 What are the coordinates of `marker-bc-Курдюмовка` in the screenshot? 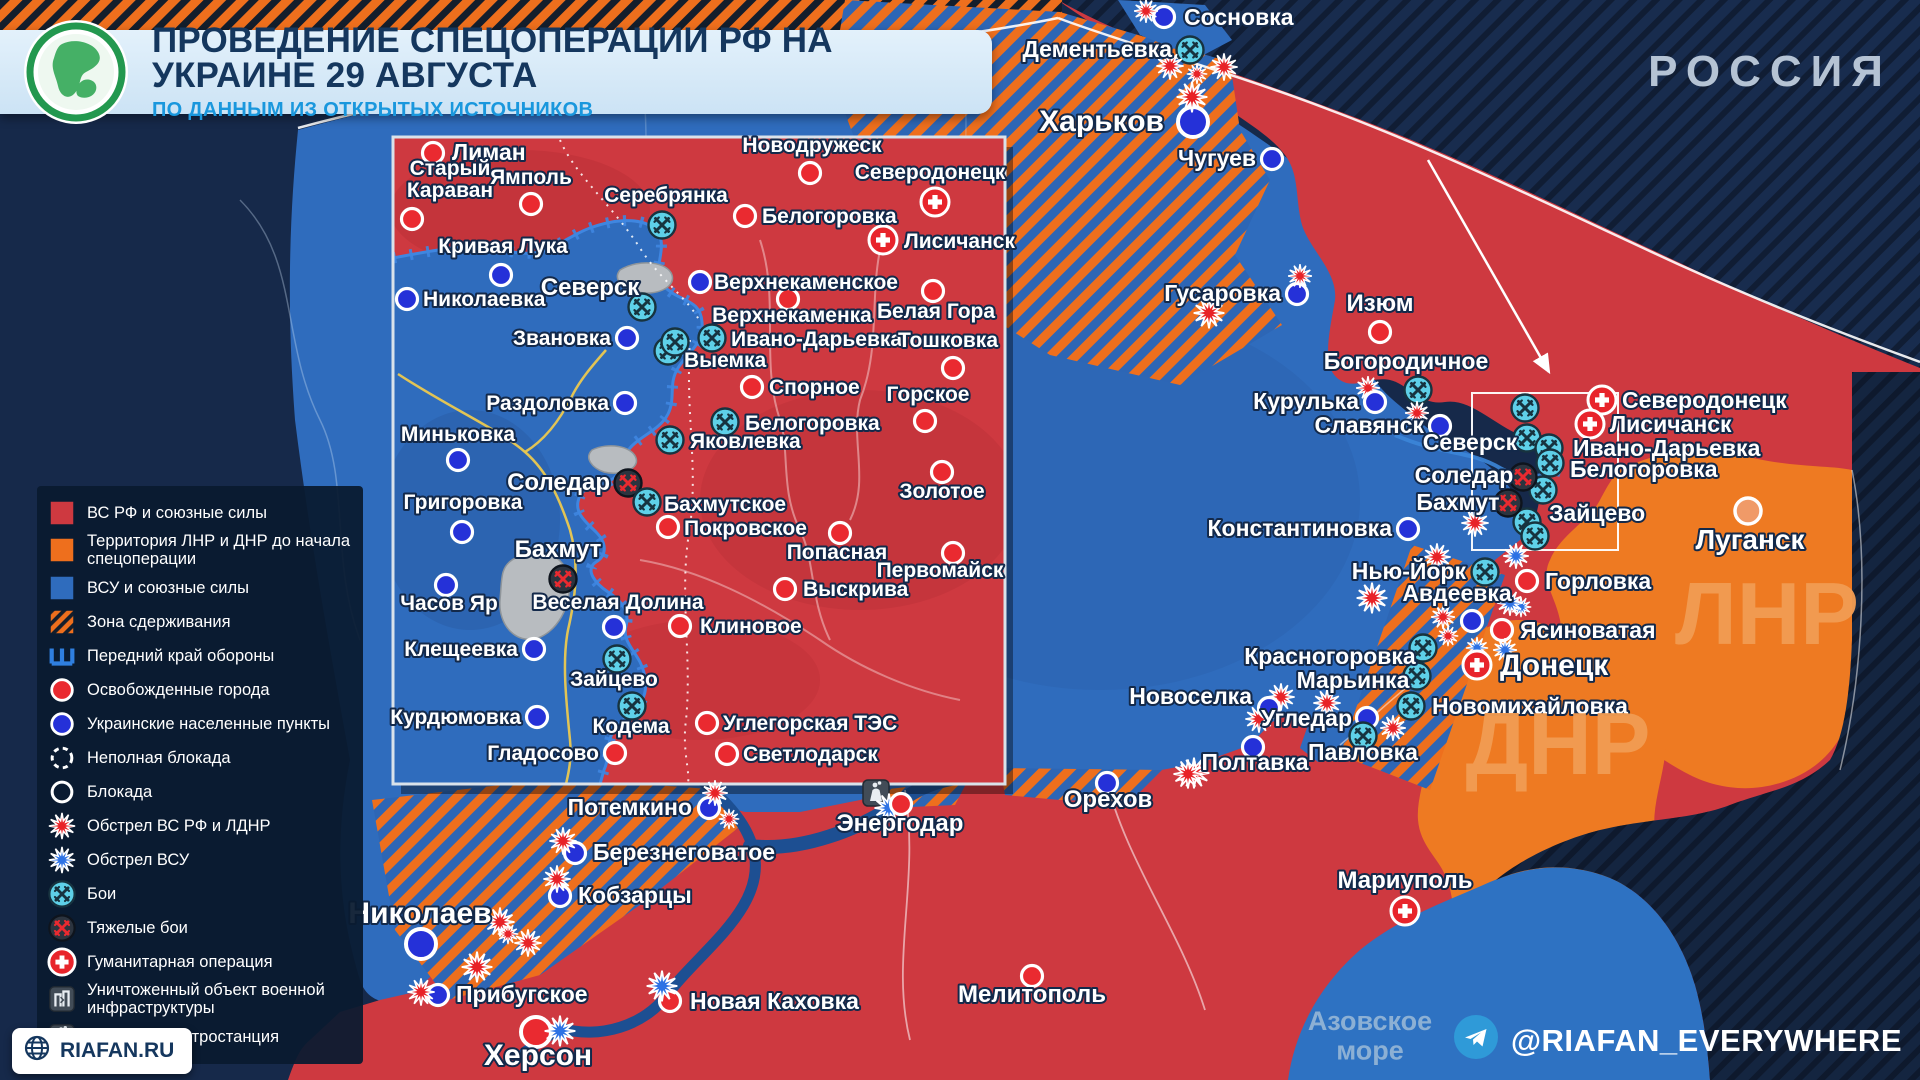 It's located at (537, 717).